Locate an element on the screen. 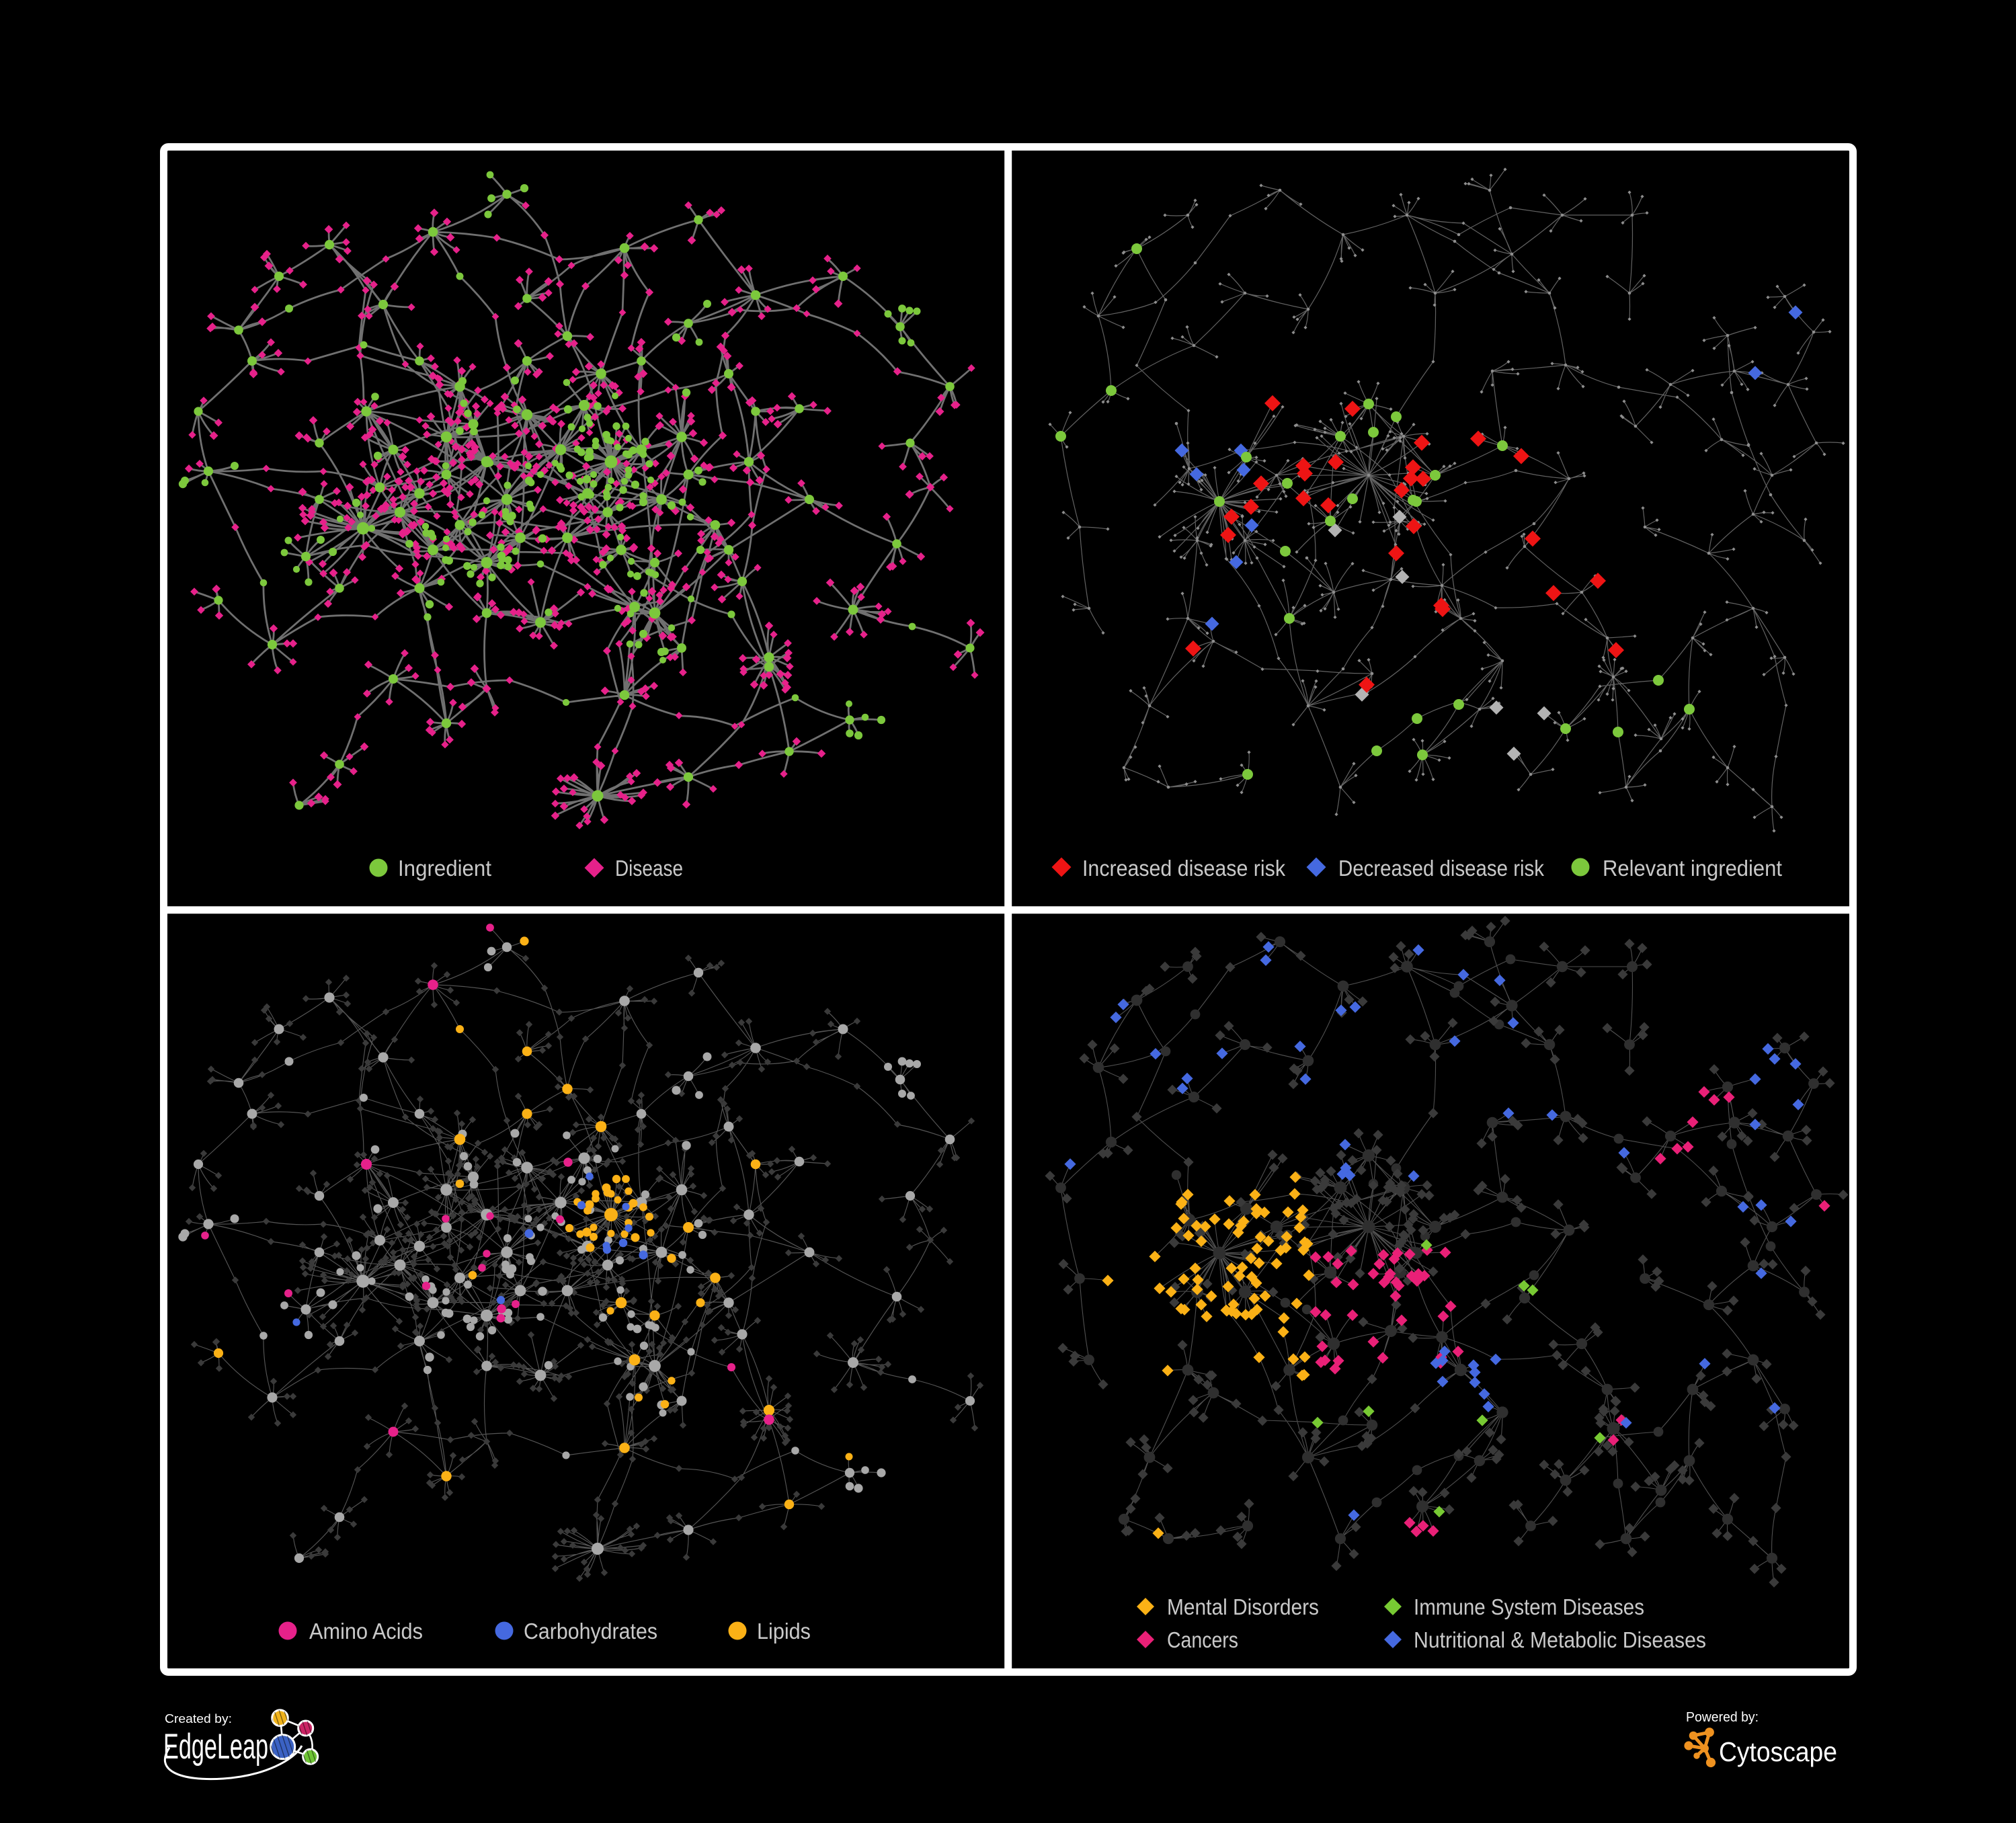 The width and height of the screenshot is (2016, 1823). svg-text: Mental Disorders is located at coordinates (1243, 1606).